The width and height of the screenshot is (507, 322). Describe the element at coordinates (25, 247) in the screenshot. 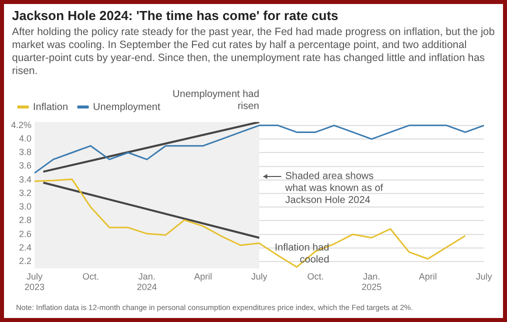

I see `y-tick-label: 2.4` at that location.